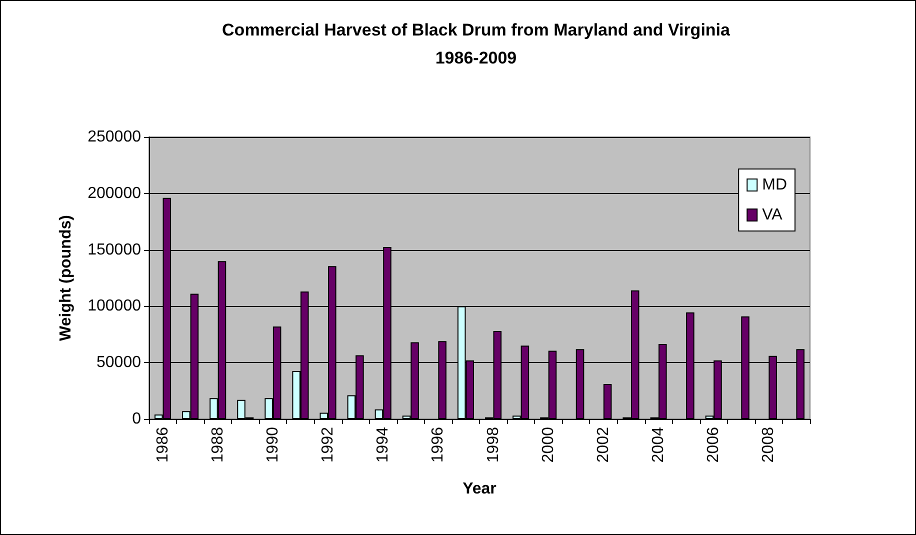 Image resolution: width=916 pixels, height=535 pixels. Describe the element at coordinates (772, 215) in the screenshot. I see `legend-label: VA` at that location.